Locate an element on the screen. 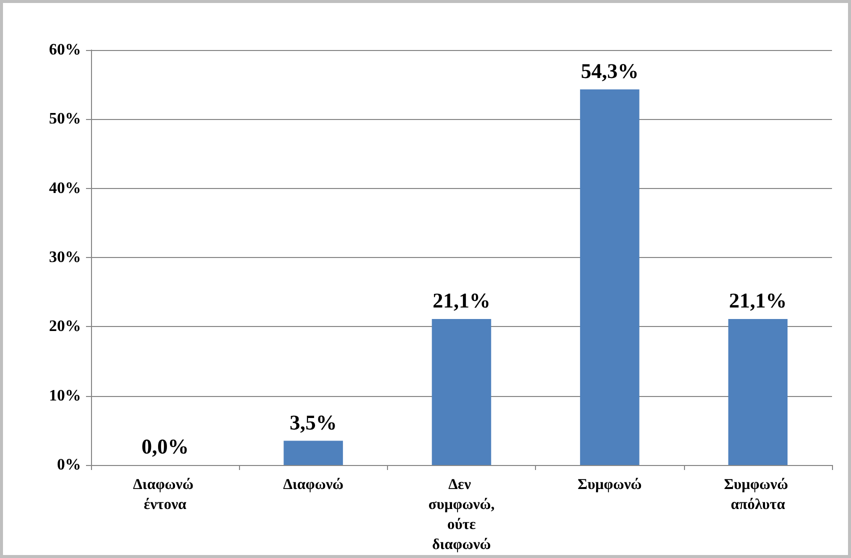 This screenshot has height=558, width=851. y-tick-label: 50% is located at coordinates (65, 119).